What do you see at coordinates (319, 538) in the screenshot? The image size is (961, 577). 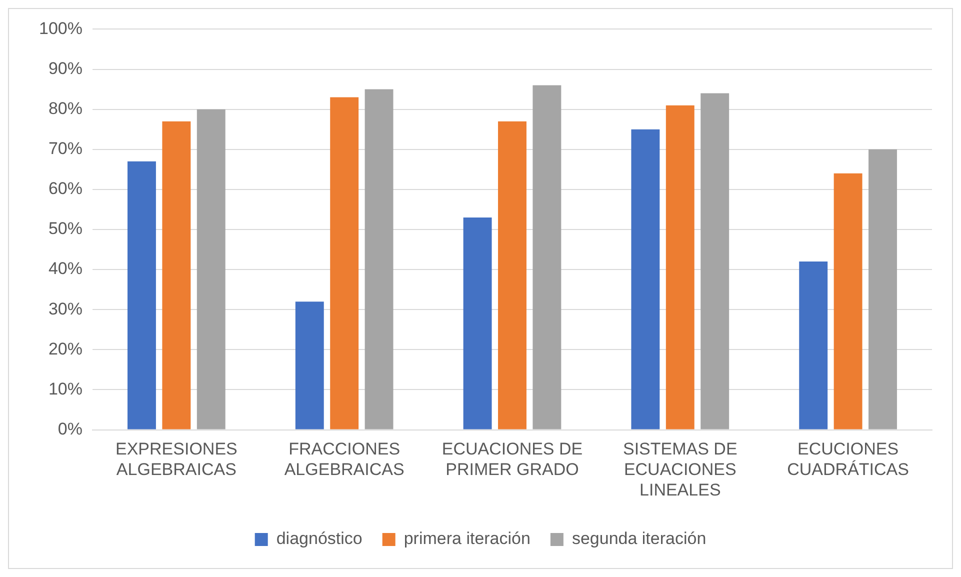 I see `legend-label: diagnóstico` at bounding box center [319, 538].